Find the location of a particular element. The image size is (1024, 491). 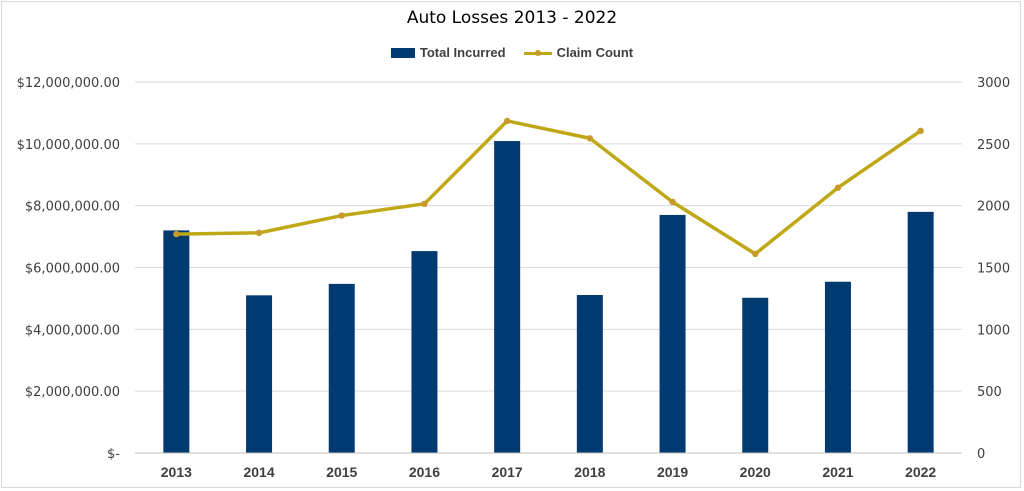

legend-swatch-claim-count is located at coordinates (537, 53).